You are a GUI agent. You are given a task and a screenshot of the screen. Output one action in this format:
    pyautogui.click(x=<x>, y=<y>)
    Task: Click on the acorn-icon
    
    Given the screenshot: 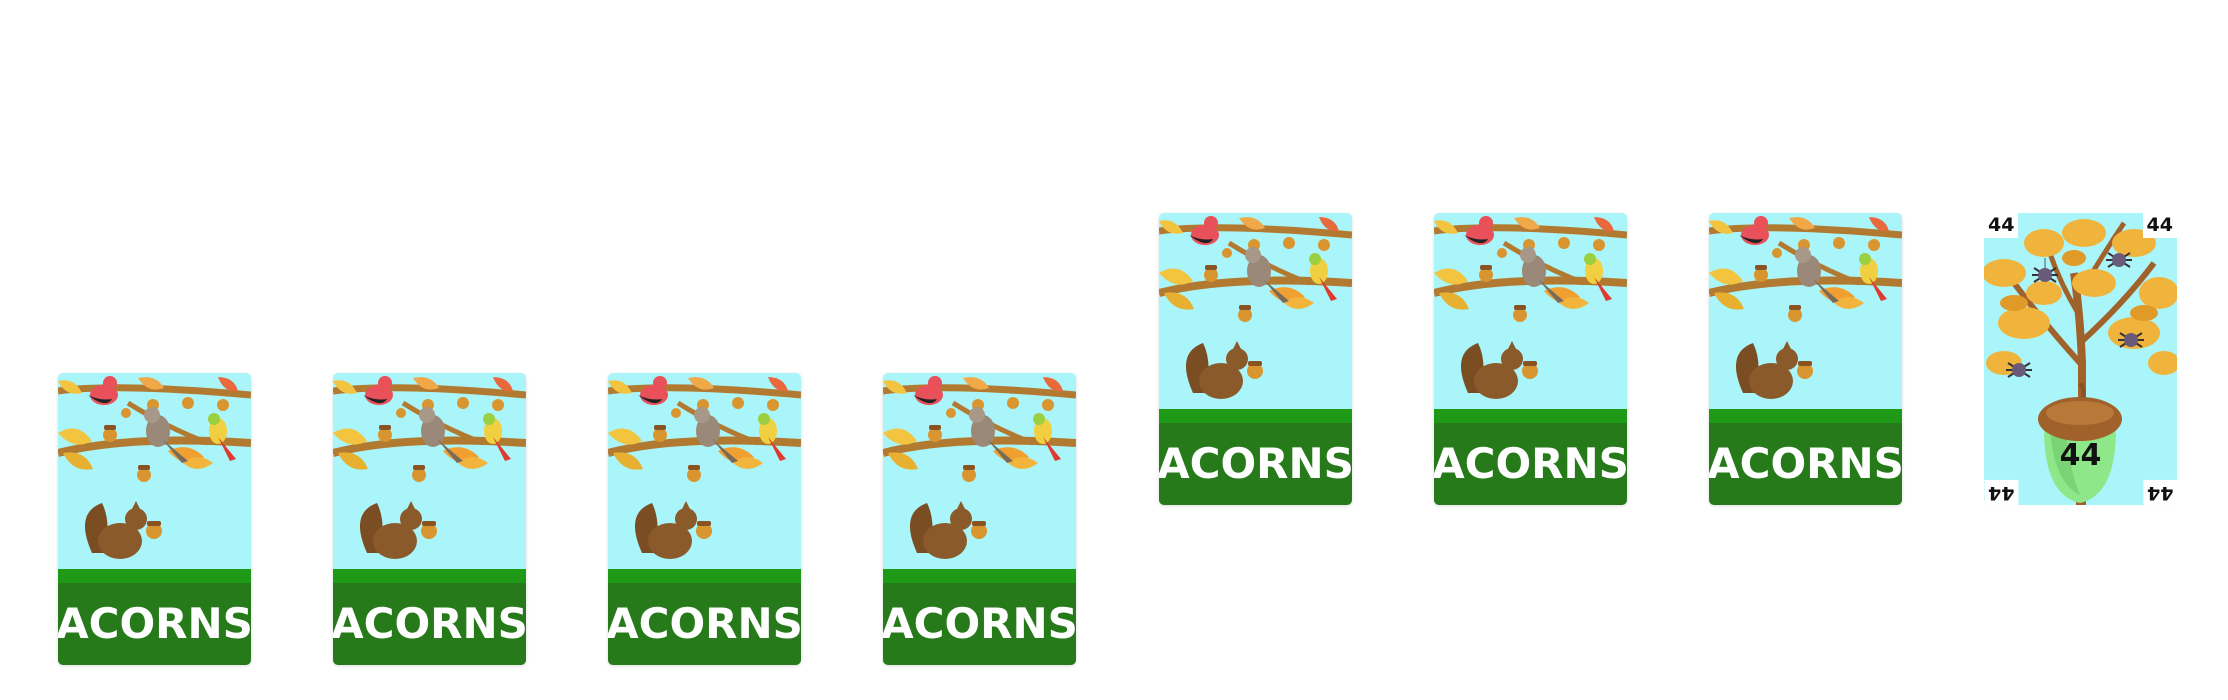 What is the action you would take?
    pyautogui.click(x=2080, y=443)
    